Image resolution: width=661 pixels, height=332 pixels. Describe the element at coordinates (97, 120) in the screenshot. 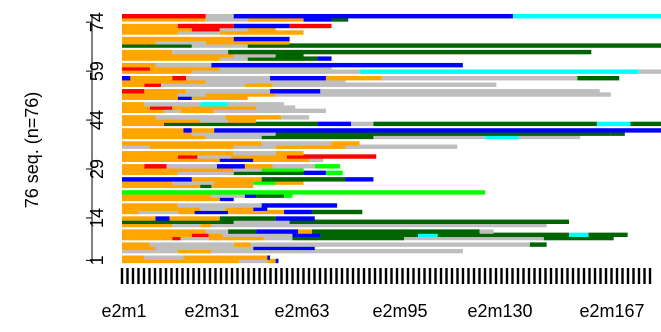

I see `y-tick-label: 44` at that location.